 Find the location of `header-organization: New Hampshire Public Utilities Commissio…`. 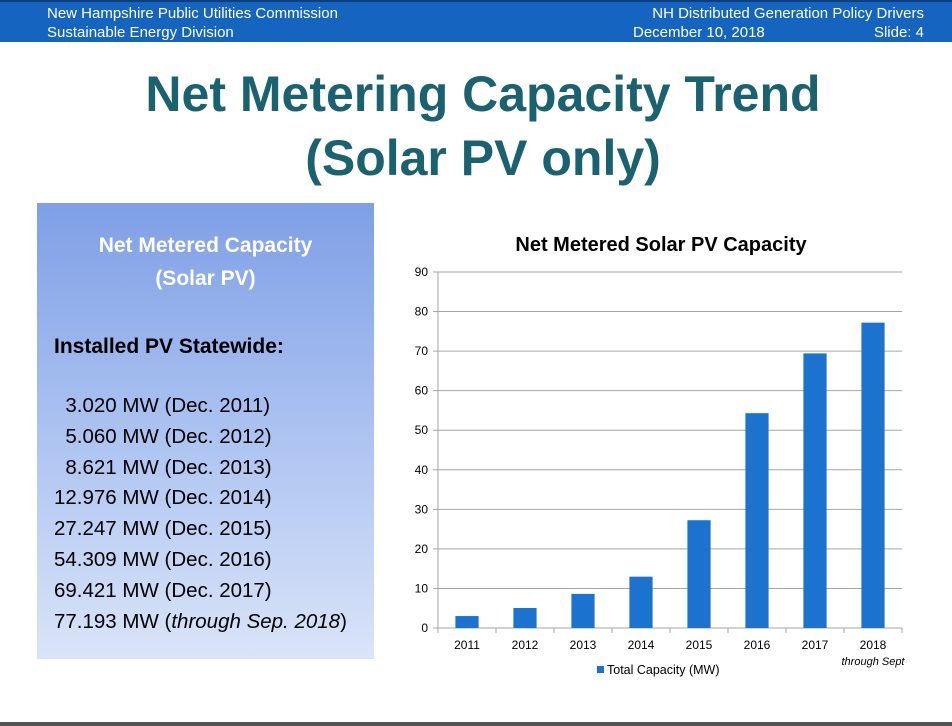

header-organization: New Hampshire Public Utilities Commissio… is located at coordinates (192, 13).